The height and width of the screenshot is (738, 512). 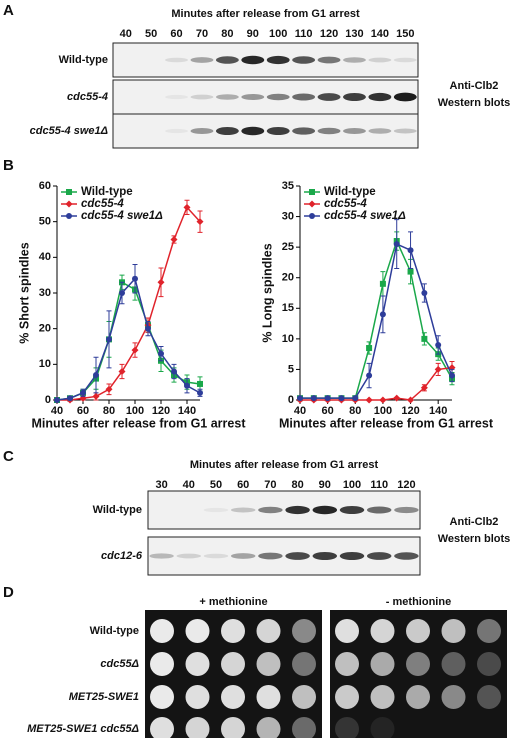 I want to click on lane-label: 150, so click(x=405, y=34).